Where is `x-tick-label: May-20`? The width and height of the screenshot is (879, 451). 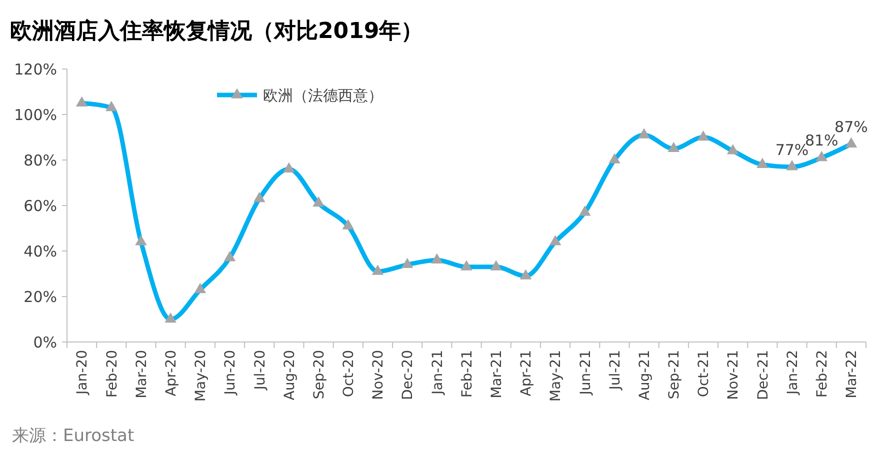
x-tick-label: May-20 is located at coordinates (201, 376).